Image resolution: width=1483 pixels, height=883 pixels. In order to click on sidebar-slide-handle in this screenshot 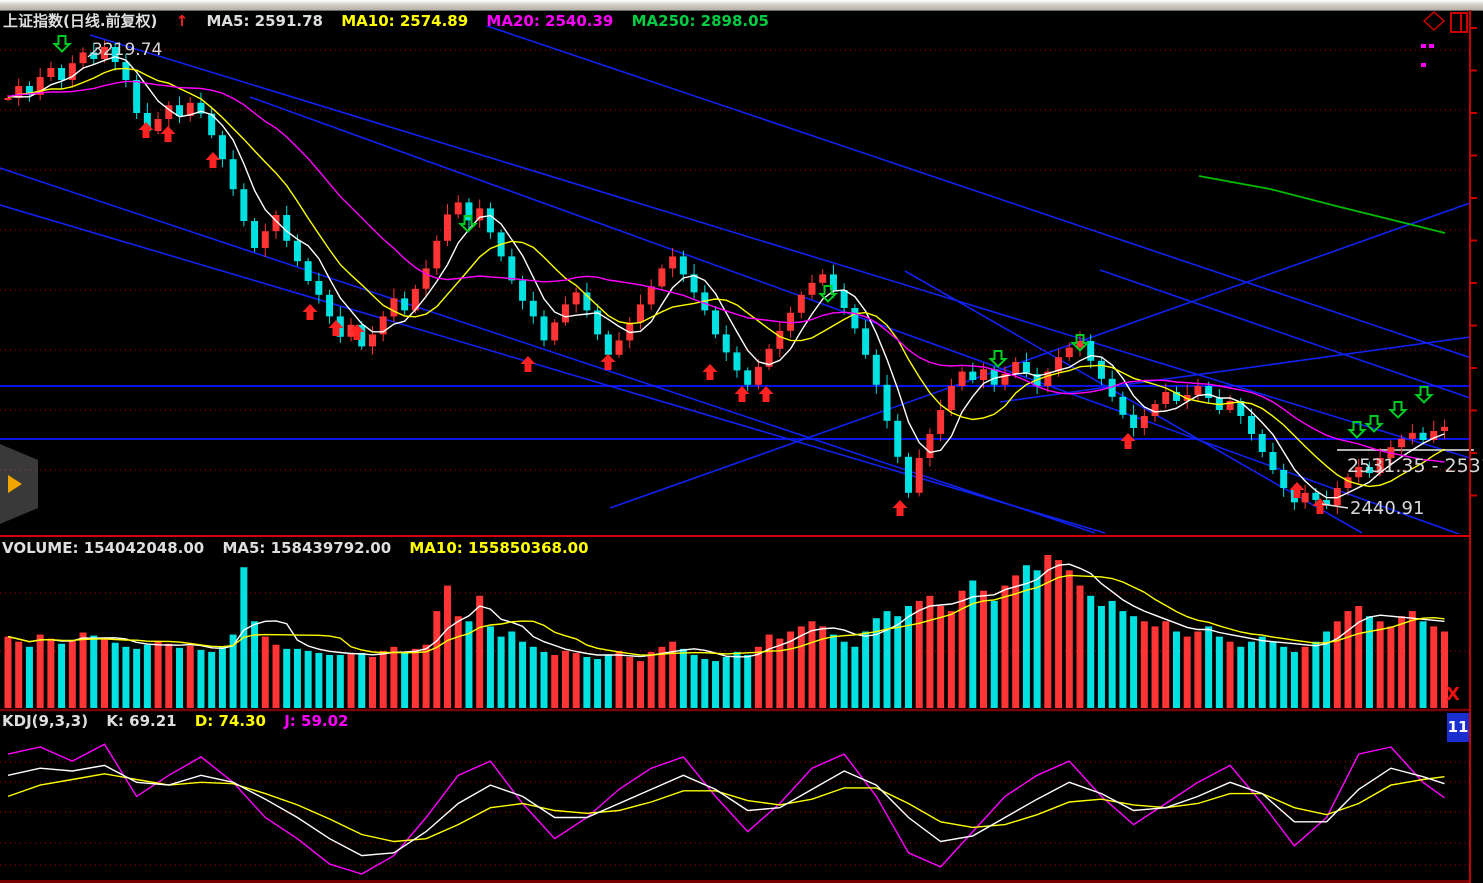, I will do `click(19, 484)`.